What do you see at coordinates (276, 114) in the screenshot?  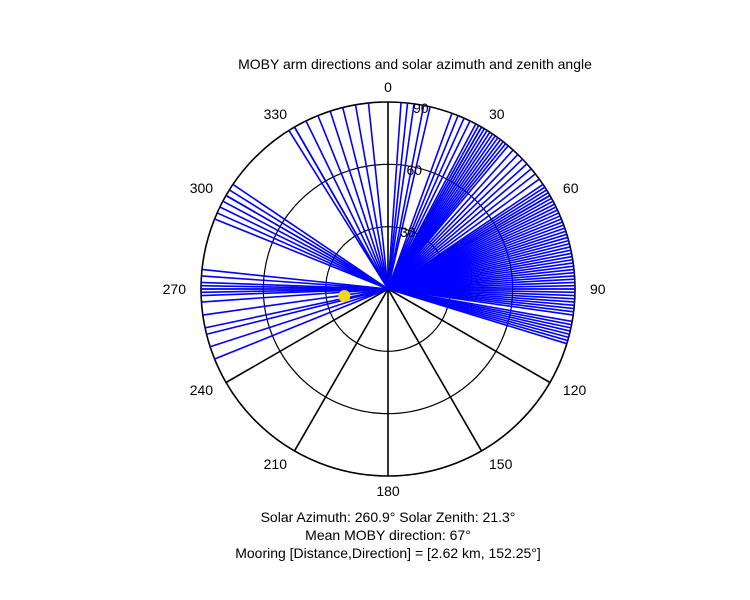 I see `angle-tick-label: 330` at bounding box center [276, 114].